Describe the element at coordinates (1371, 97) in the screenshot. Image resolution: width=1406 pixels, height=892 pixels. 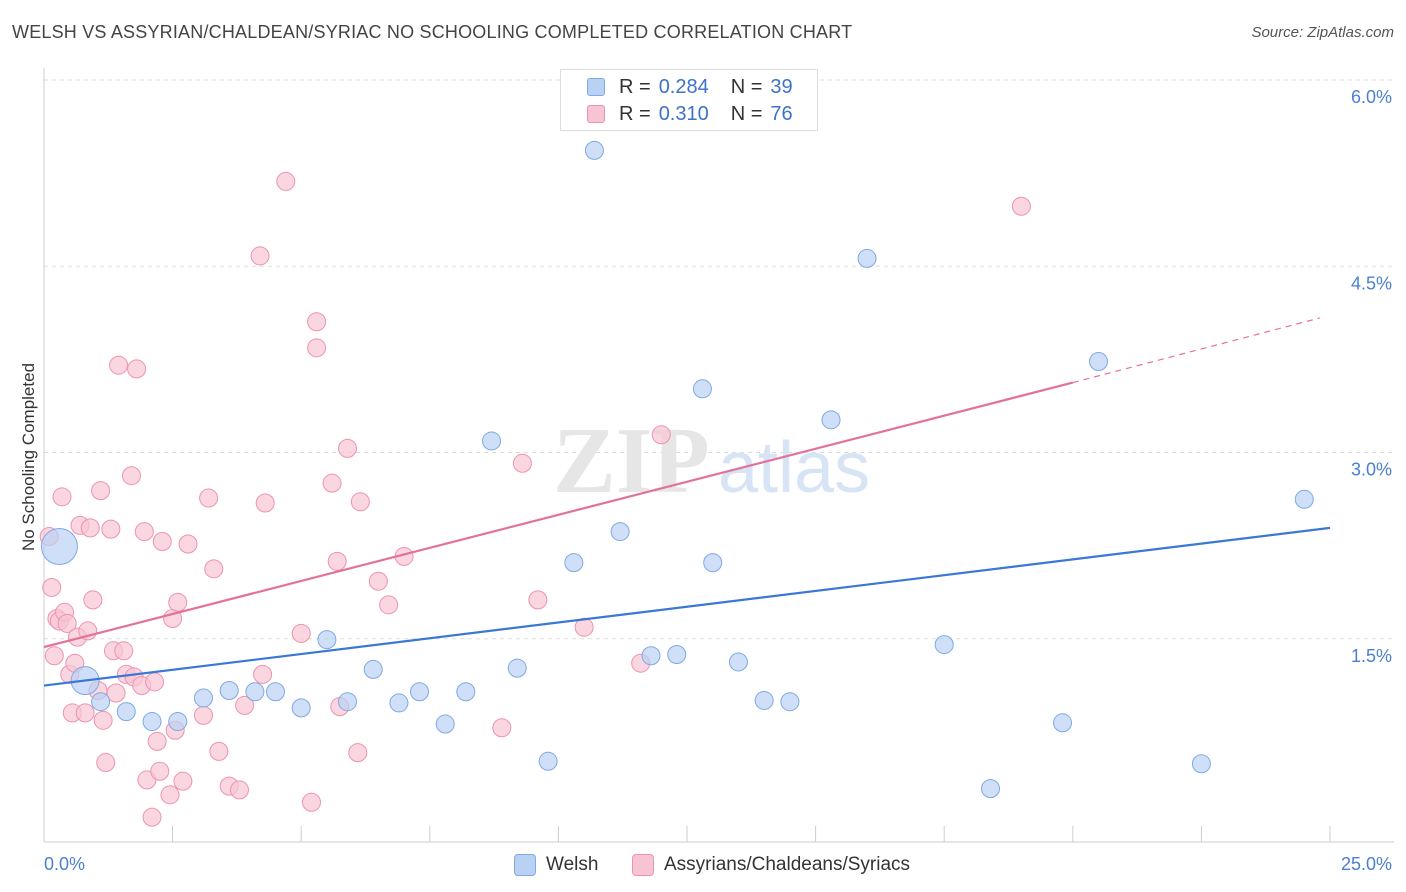
I see `y-tick-label: 6.0%` at that location.